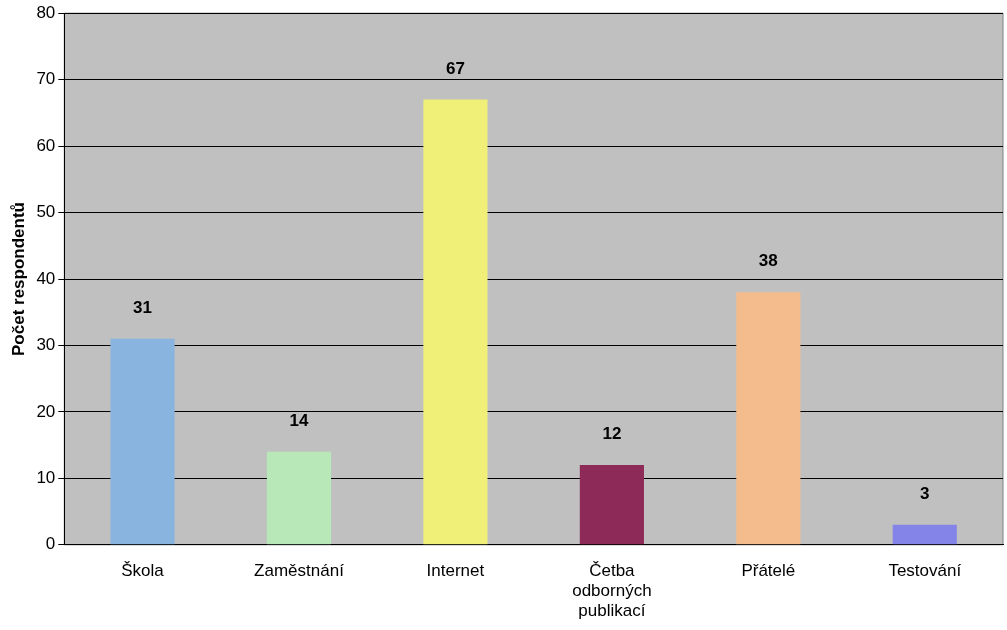 This screenshot has height=630, width=1007. I want to click on data-label: 38, so click(768, 261).